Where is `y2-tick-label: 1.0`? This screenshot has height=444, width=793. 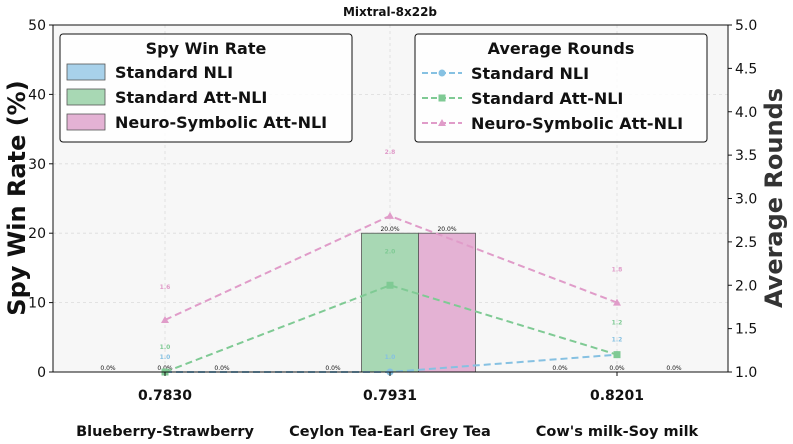
y2-tick-label: 1.0 is located at coordinates (746, 373).